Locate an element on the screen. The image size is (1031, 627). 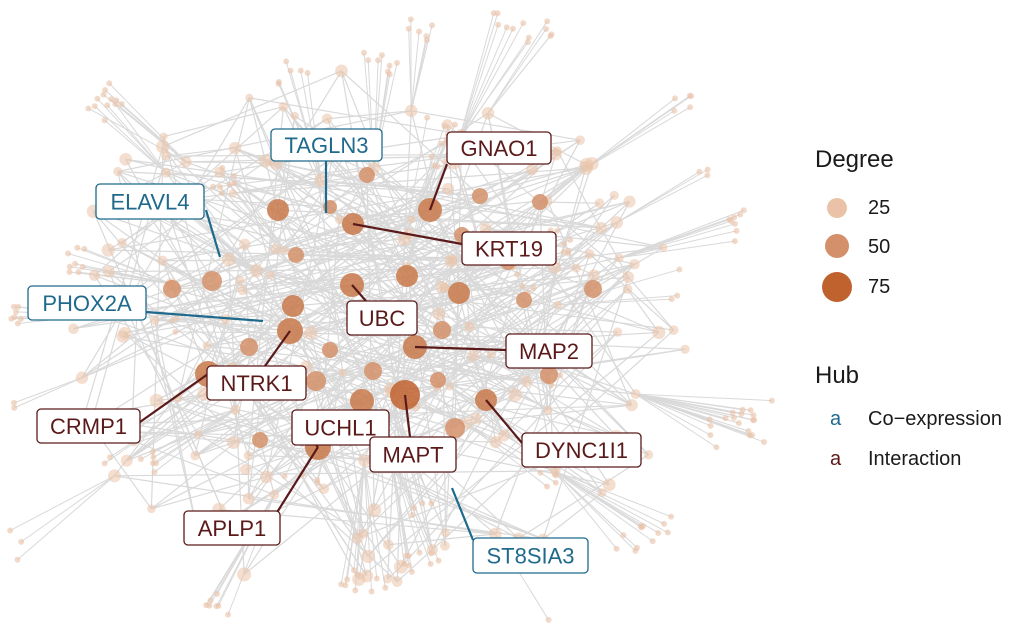
hub-label-ubc: UBC is located at coordinates (382, 318).